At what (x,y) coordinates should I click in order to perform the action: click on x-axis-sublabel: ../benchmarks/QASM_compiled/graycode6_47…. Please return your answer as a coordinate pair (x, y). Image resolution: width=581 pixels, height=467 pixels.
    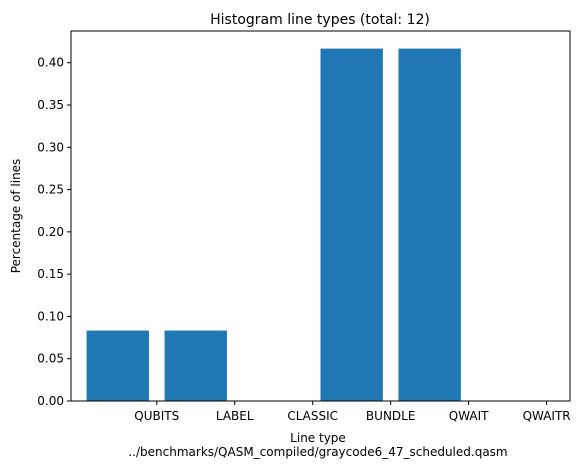
    Looking at the image, I should click on (317, 452).